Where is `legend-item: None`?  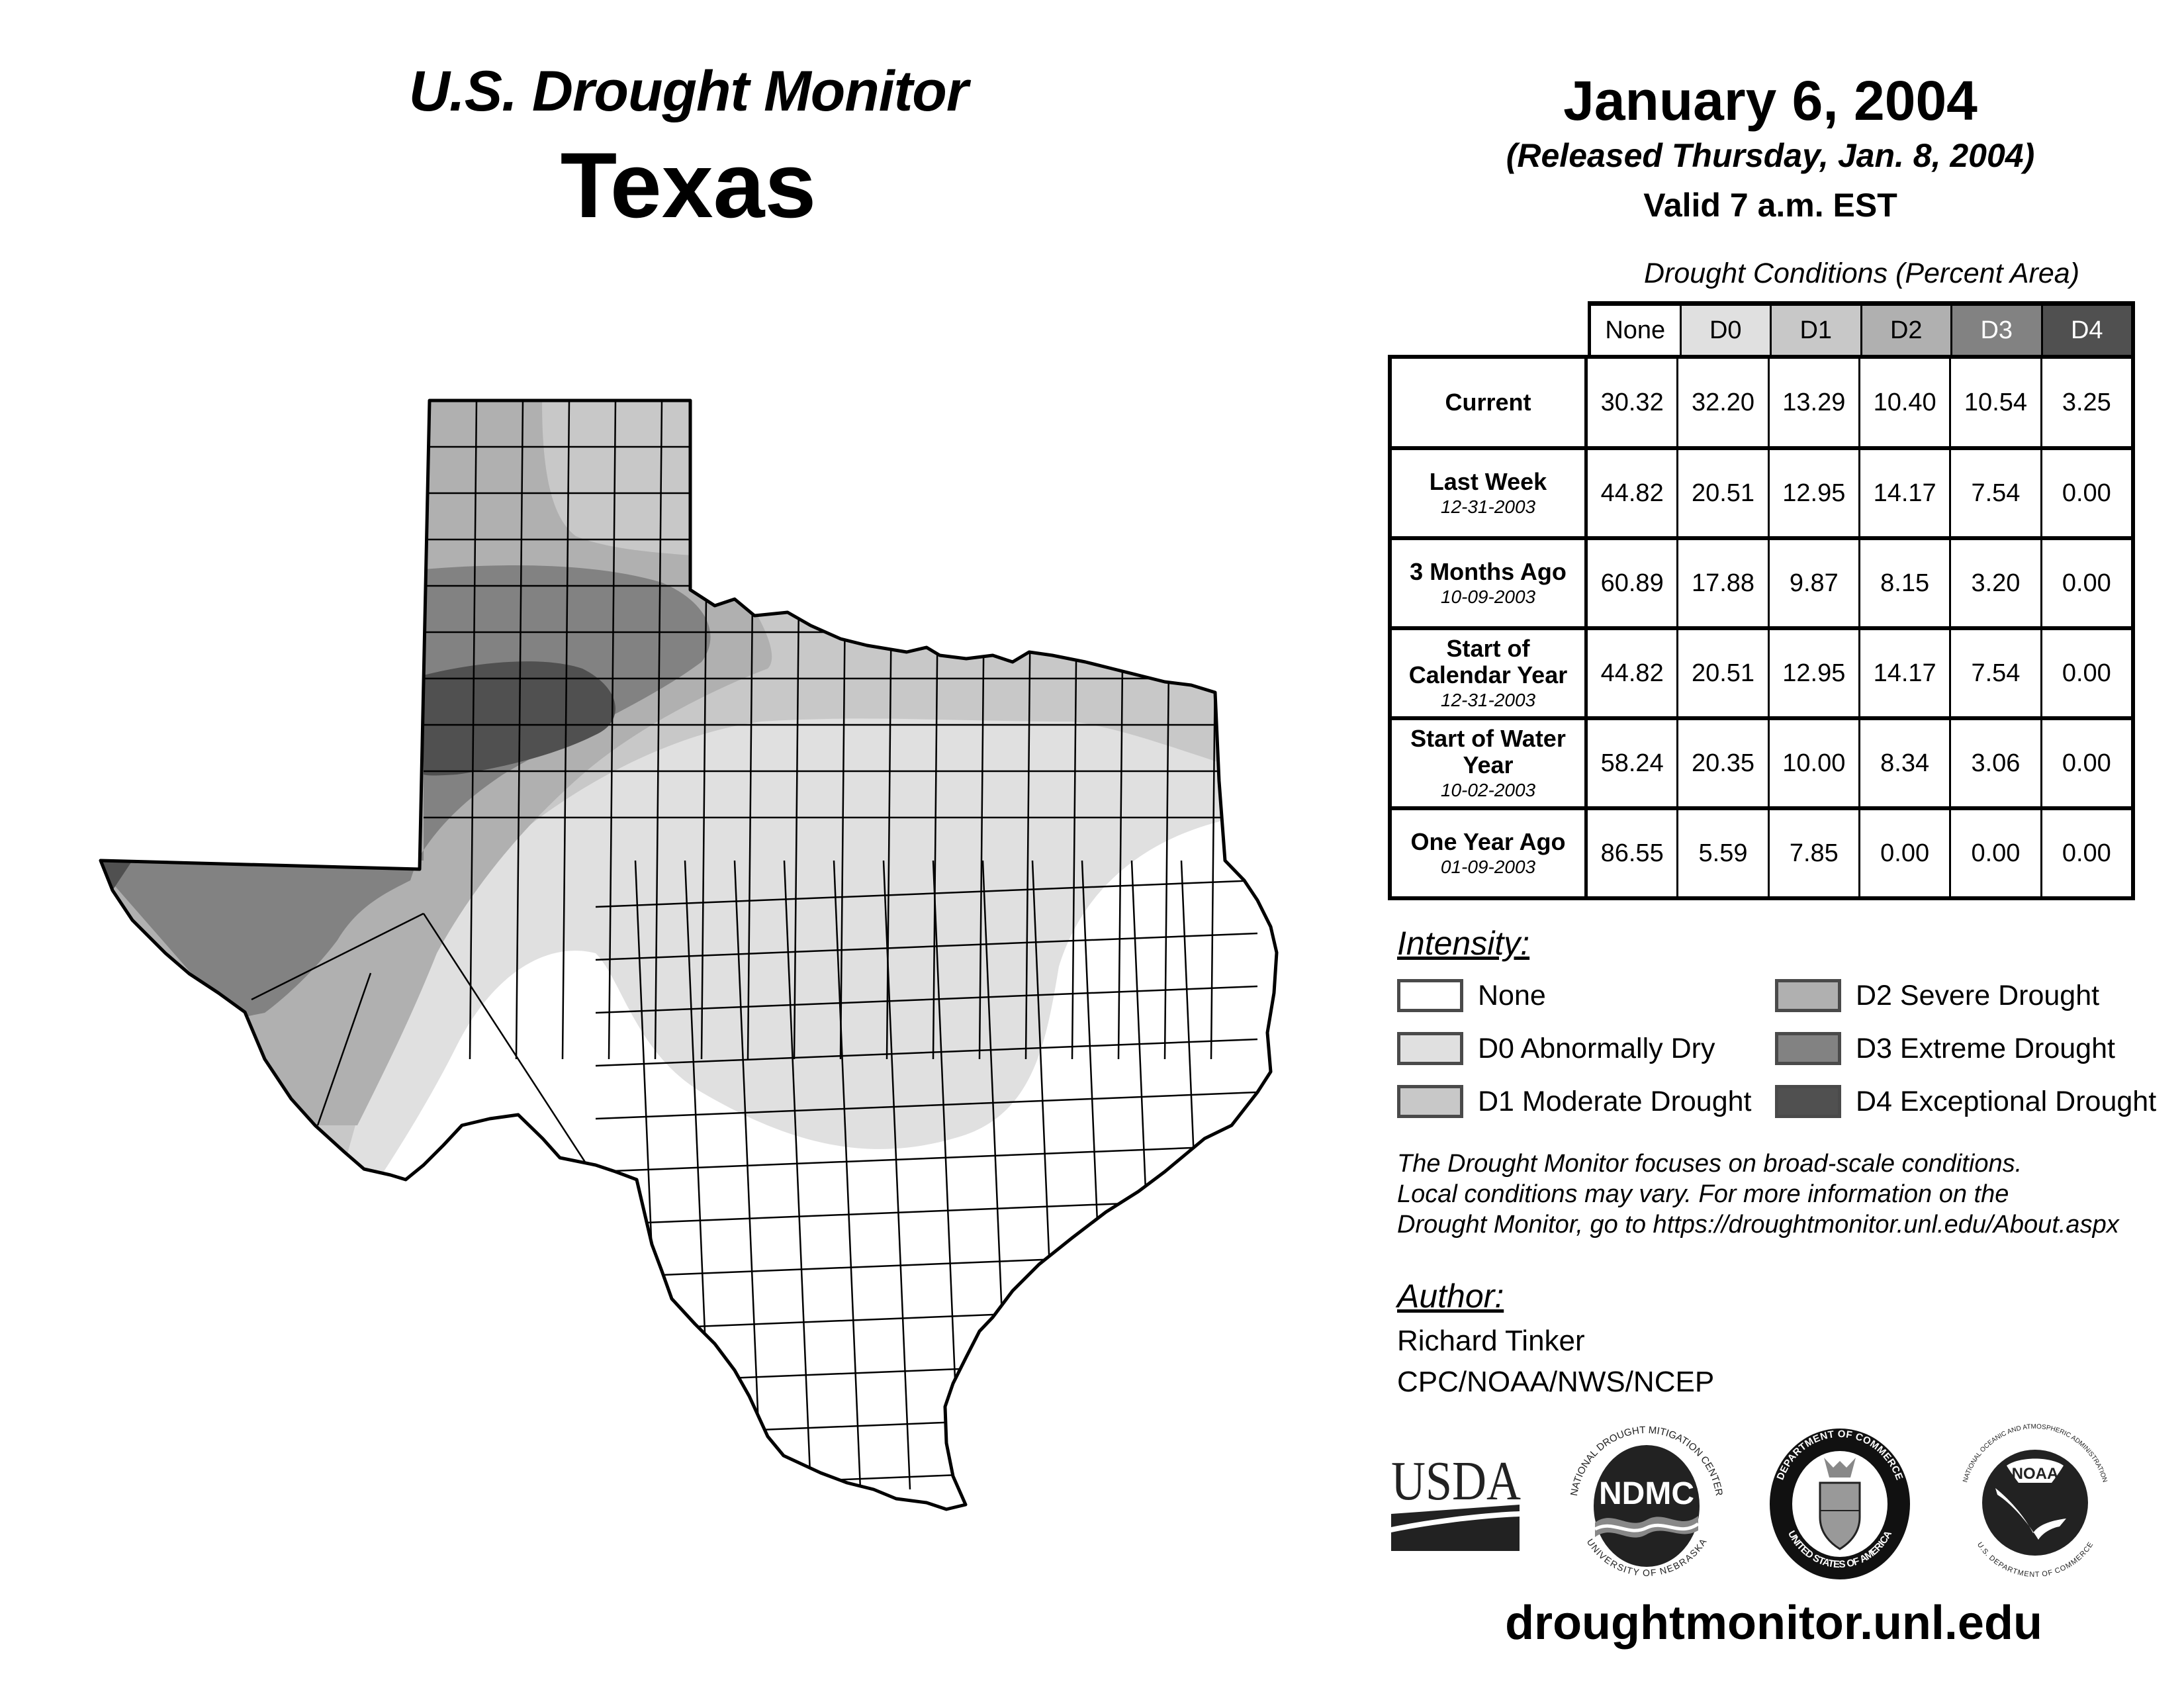 legend-item: None is located at coordinates (1575, 995).